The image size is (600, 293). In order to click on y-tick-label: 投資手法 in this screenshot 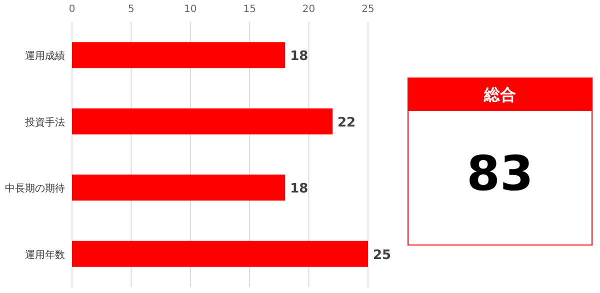, I will do `click(44, 122)`.